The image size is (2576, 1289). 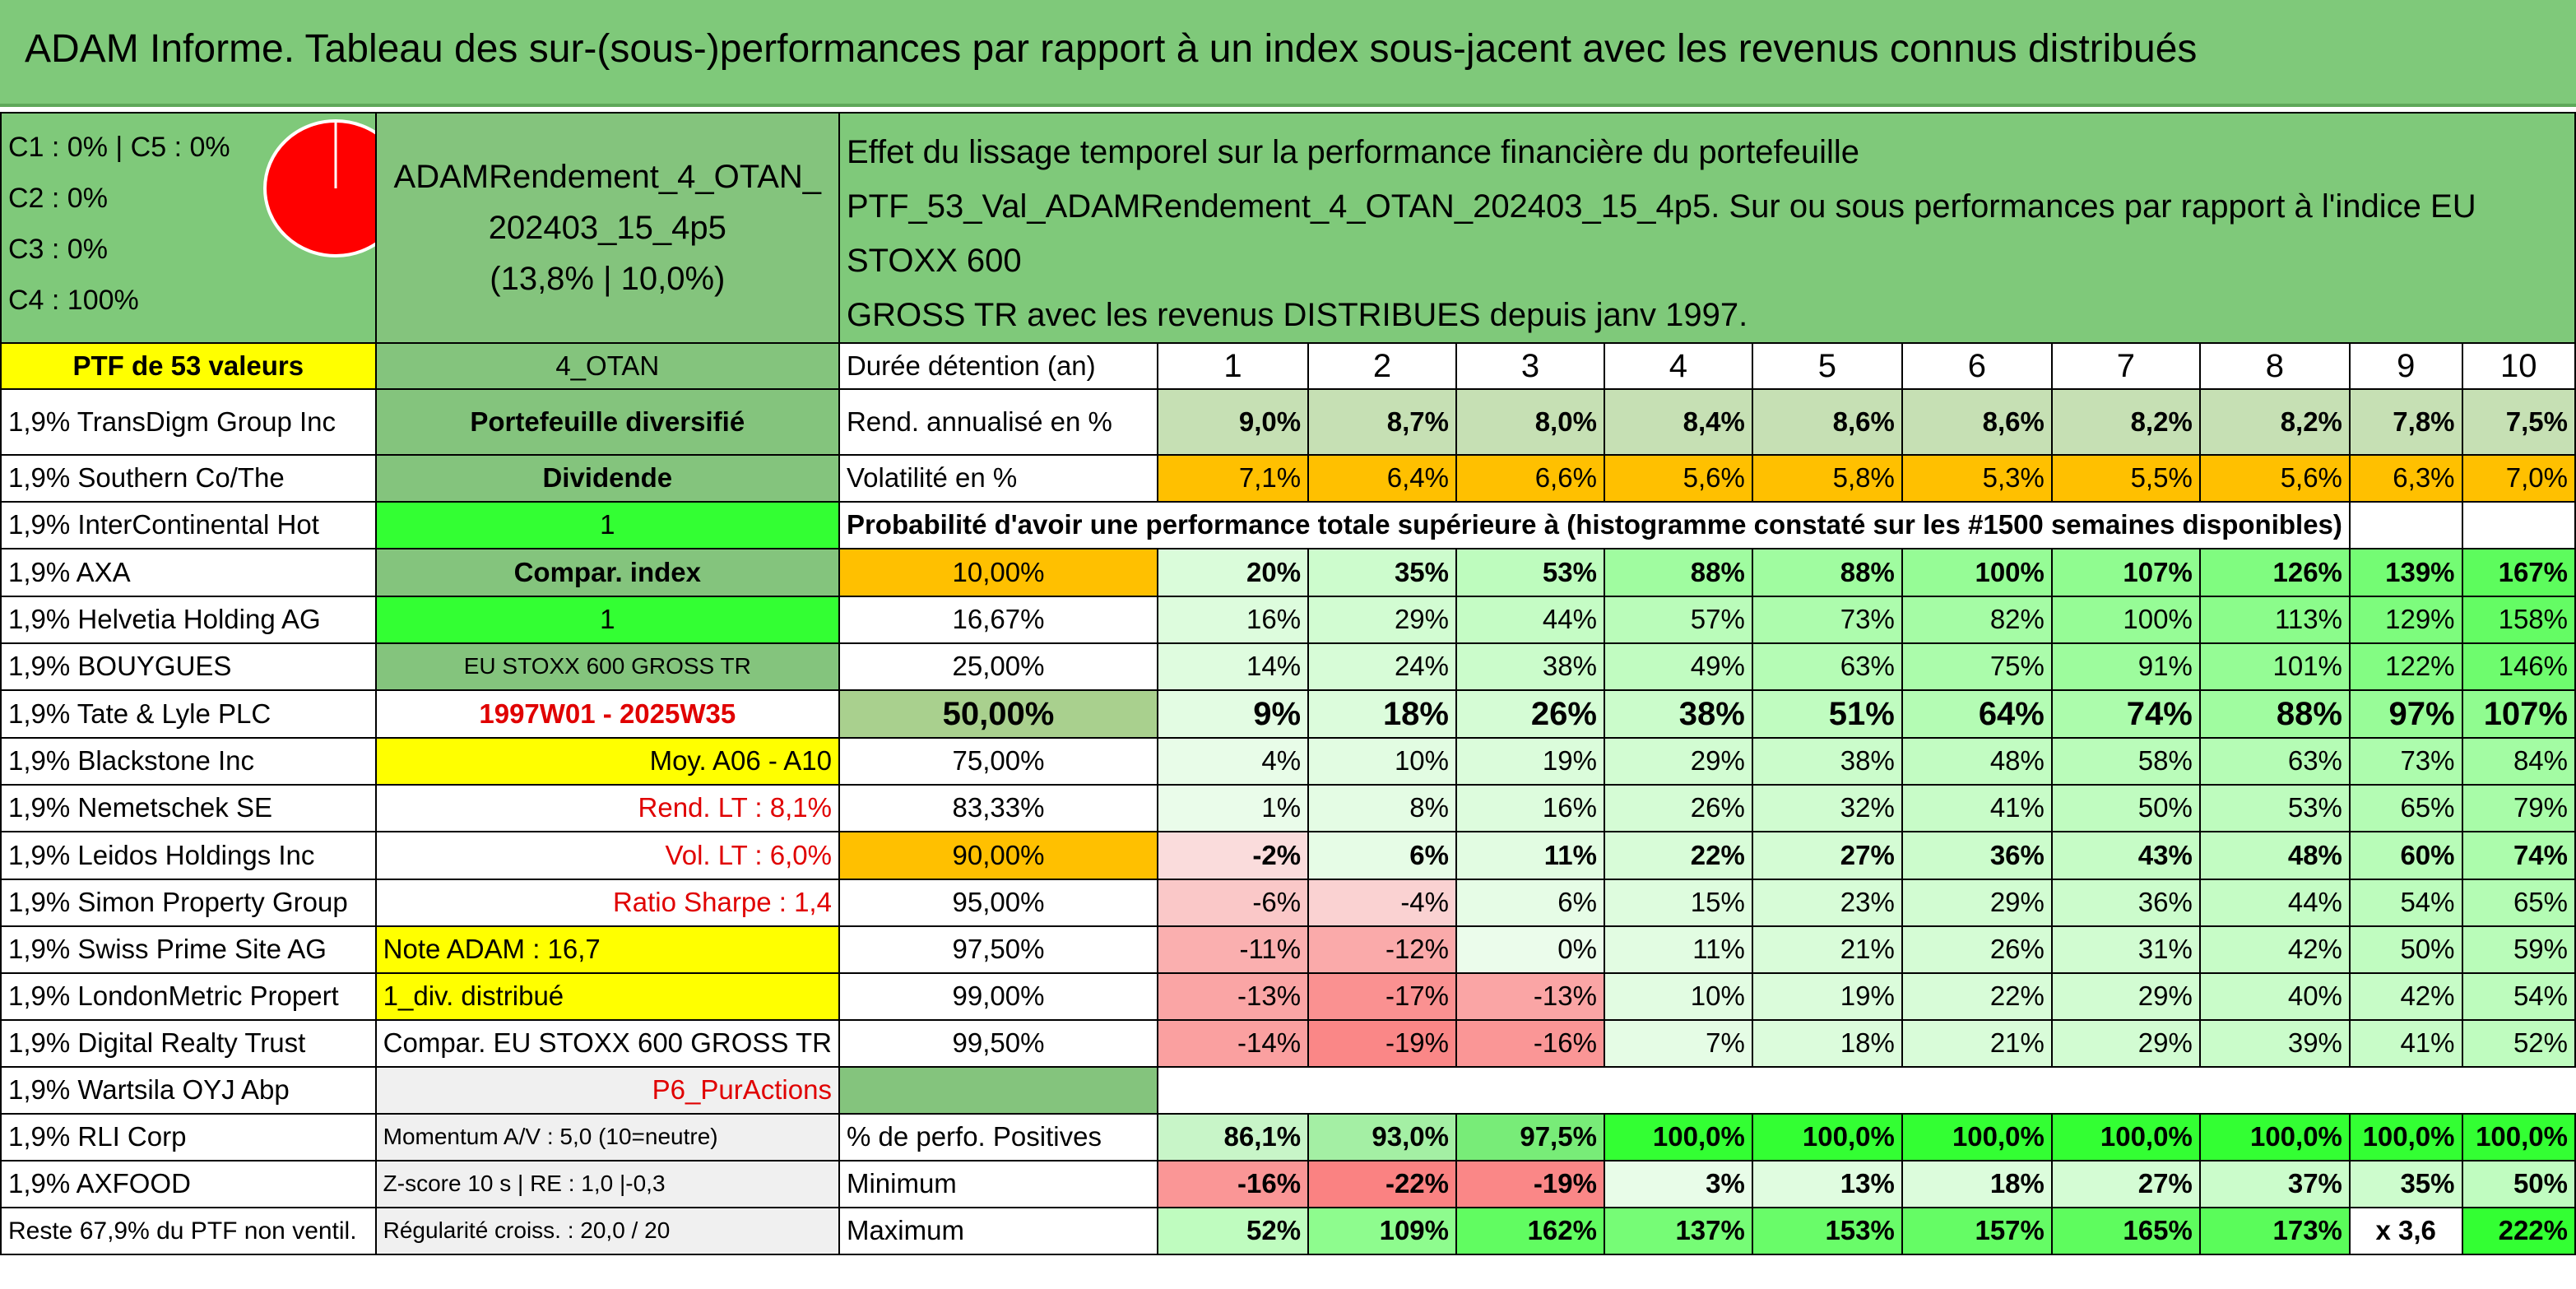 What do you see at coordinates (188, 366) in the screenshot?
I see `holdings-header: PTF de 53 valeurs` at bounding box center [188, 366].